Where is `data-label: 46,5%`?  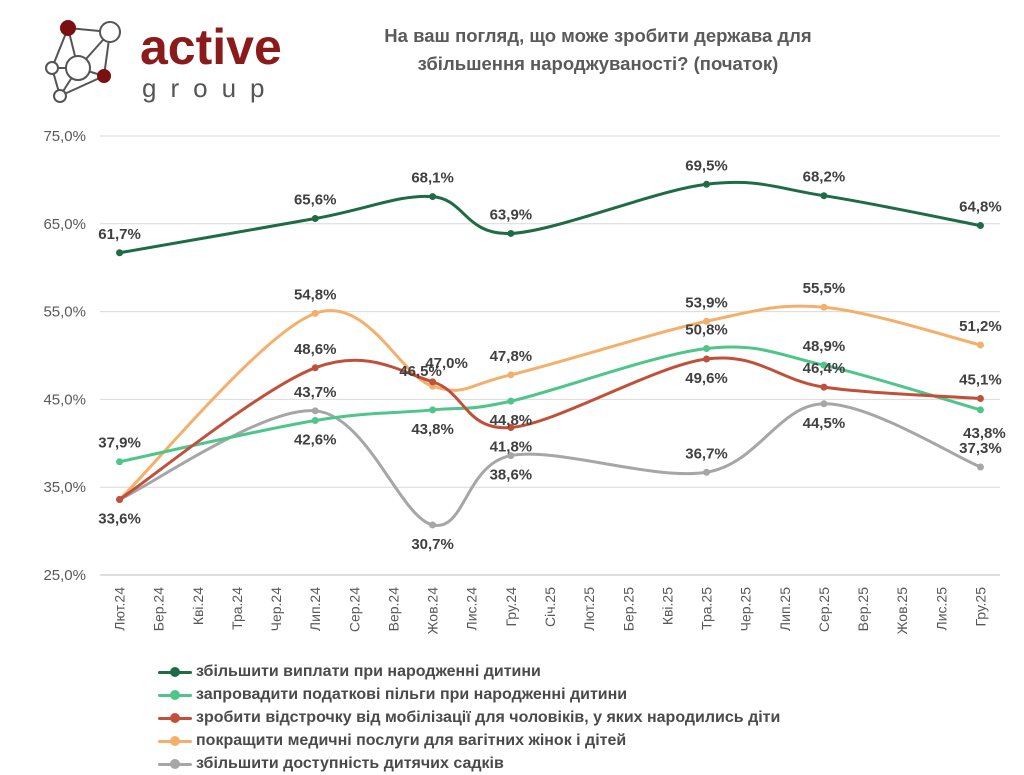
data-label: 46,5% is located at coordinates (420, 371).